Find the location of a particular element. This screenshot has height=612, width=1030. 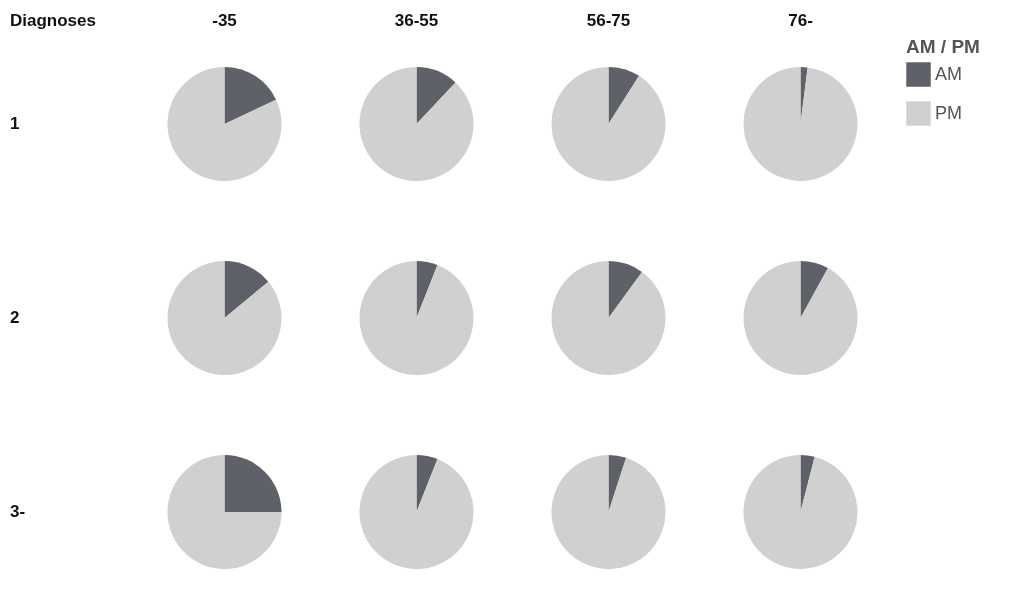

chart-title: 56-75 is located at coordinates (608, 20).